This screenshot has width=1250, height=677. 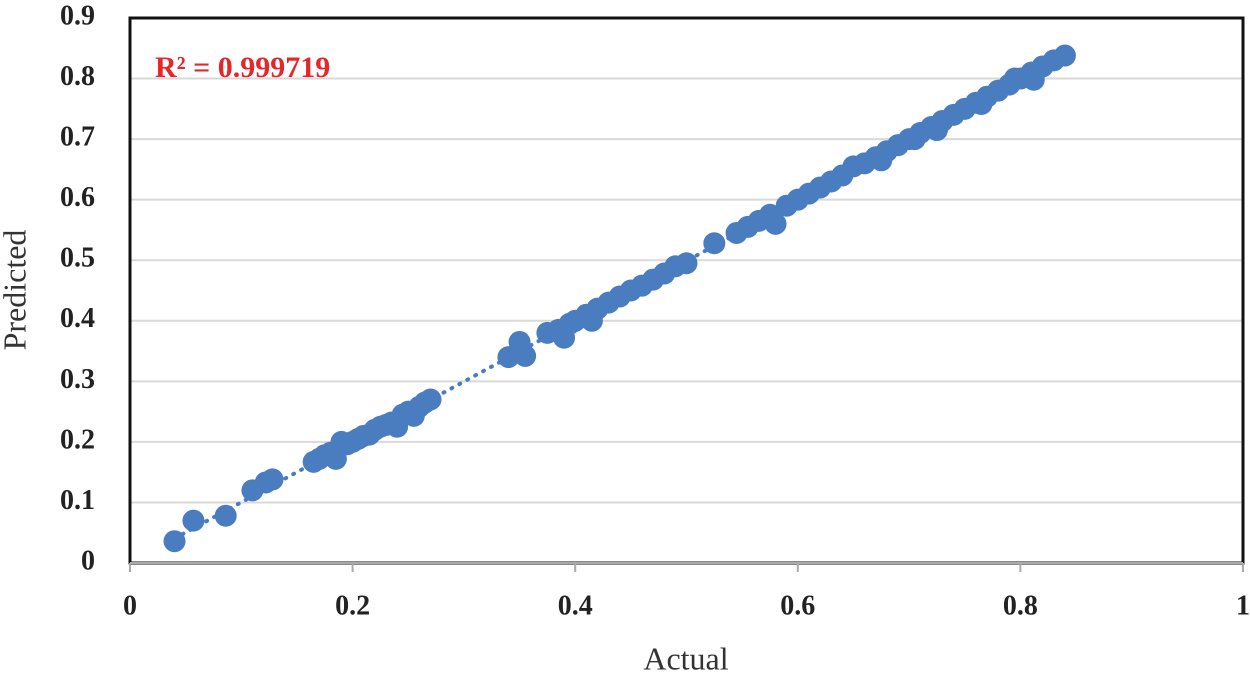 What do you see at coordinates (575, 605) in the screenshot?
I see `x-tick-label: 0.4` at bounding box center [575, 605].